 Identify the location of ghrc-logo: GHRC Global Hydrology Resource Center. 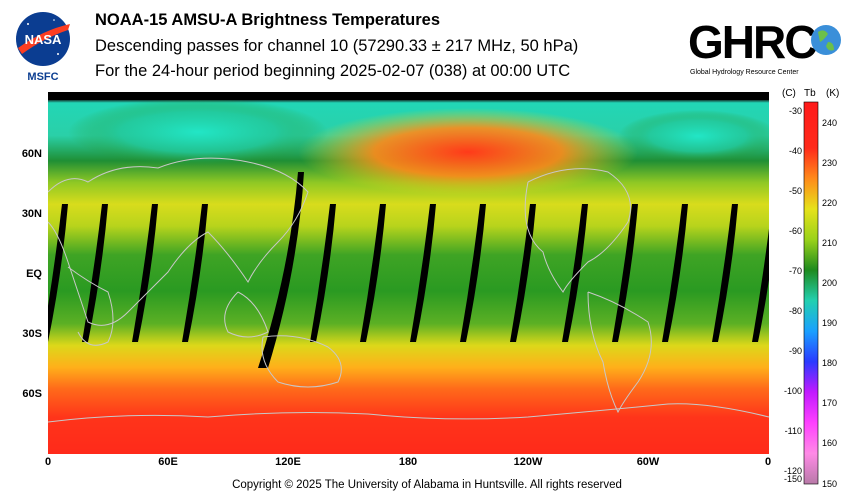
(768, 46).